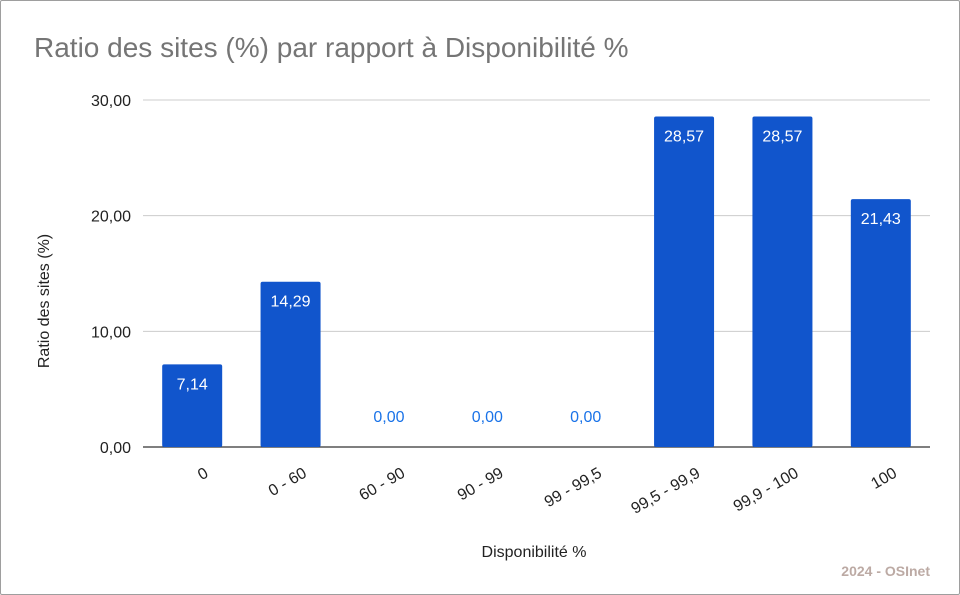 The width and height of the screenshot is (960, 595). Describe the element at coordinates (534, 552) in the screenshot. I see `x-axis-title: Disponibilité %` at that location.